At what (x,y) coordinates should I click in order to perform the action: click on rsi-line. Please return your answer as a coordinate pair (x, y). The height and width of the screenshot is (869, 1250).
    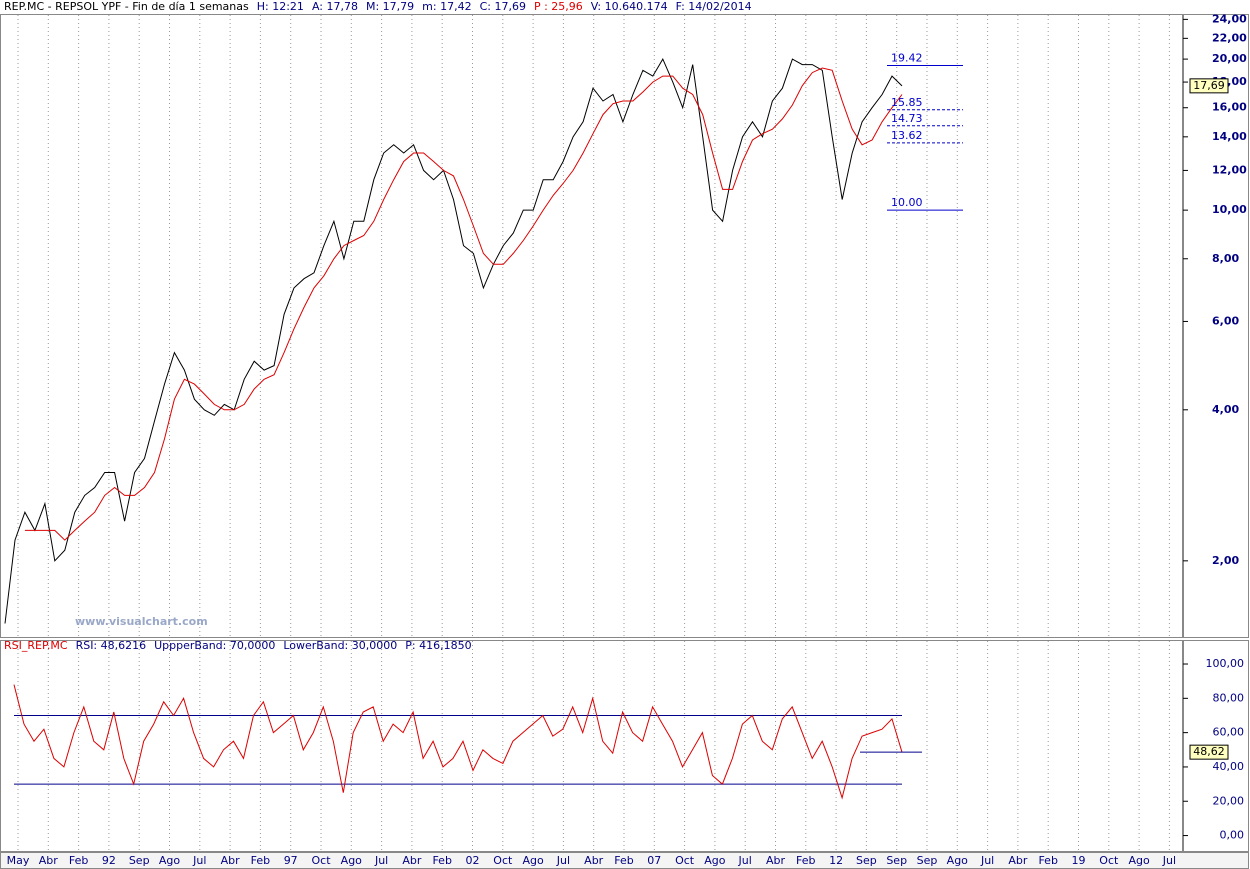
    Looking at the image, I should click on (458, 742).